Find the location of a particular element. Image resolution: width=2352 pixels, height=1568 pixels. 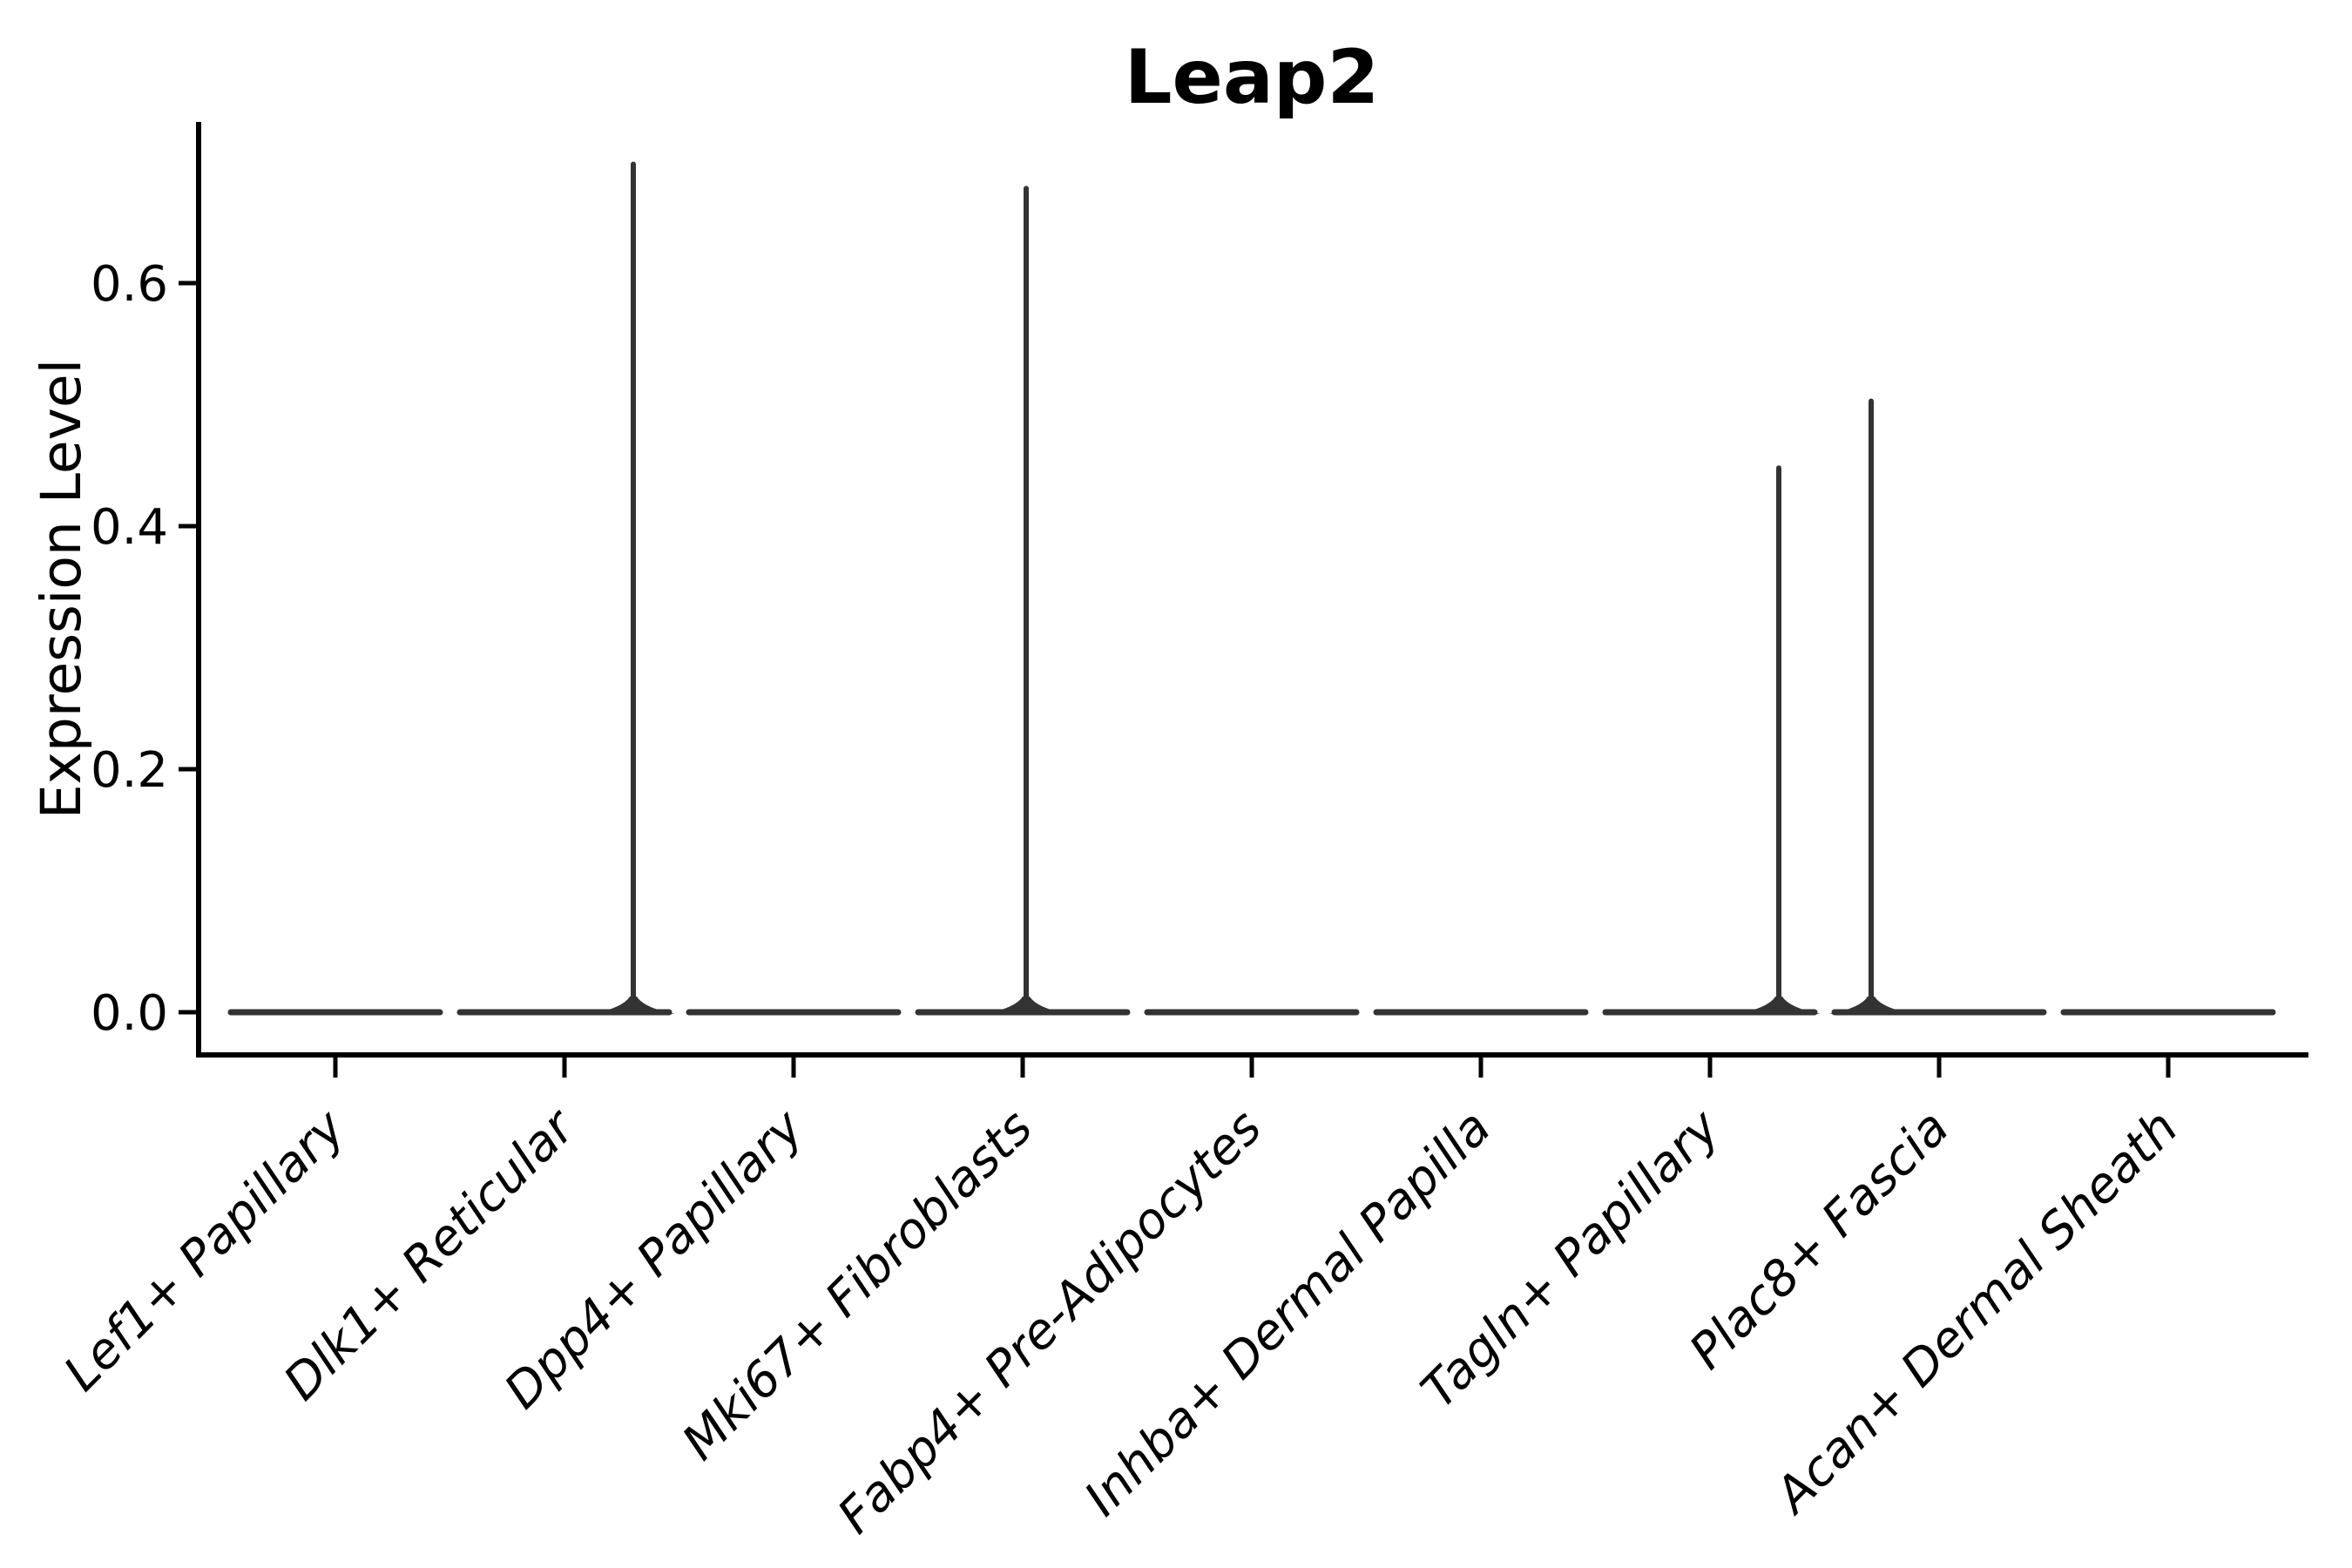

violin-dlk1-reticular is located at coordinates (565, 588).